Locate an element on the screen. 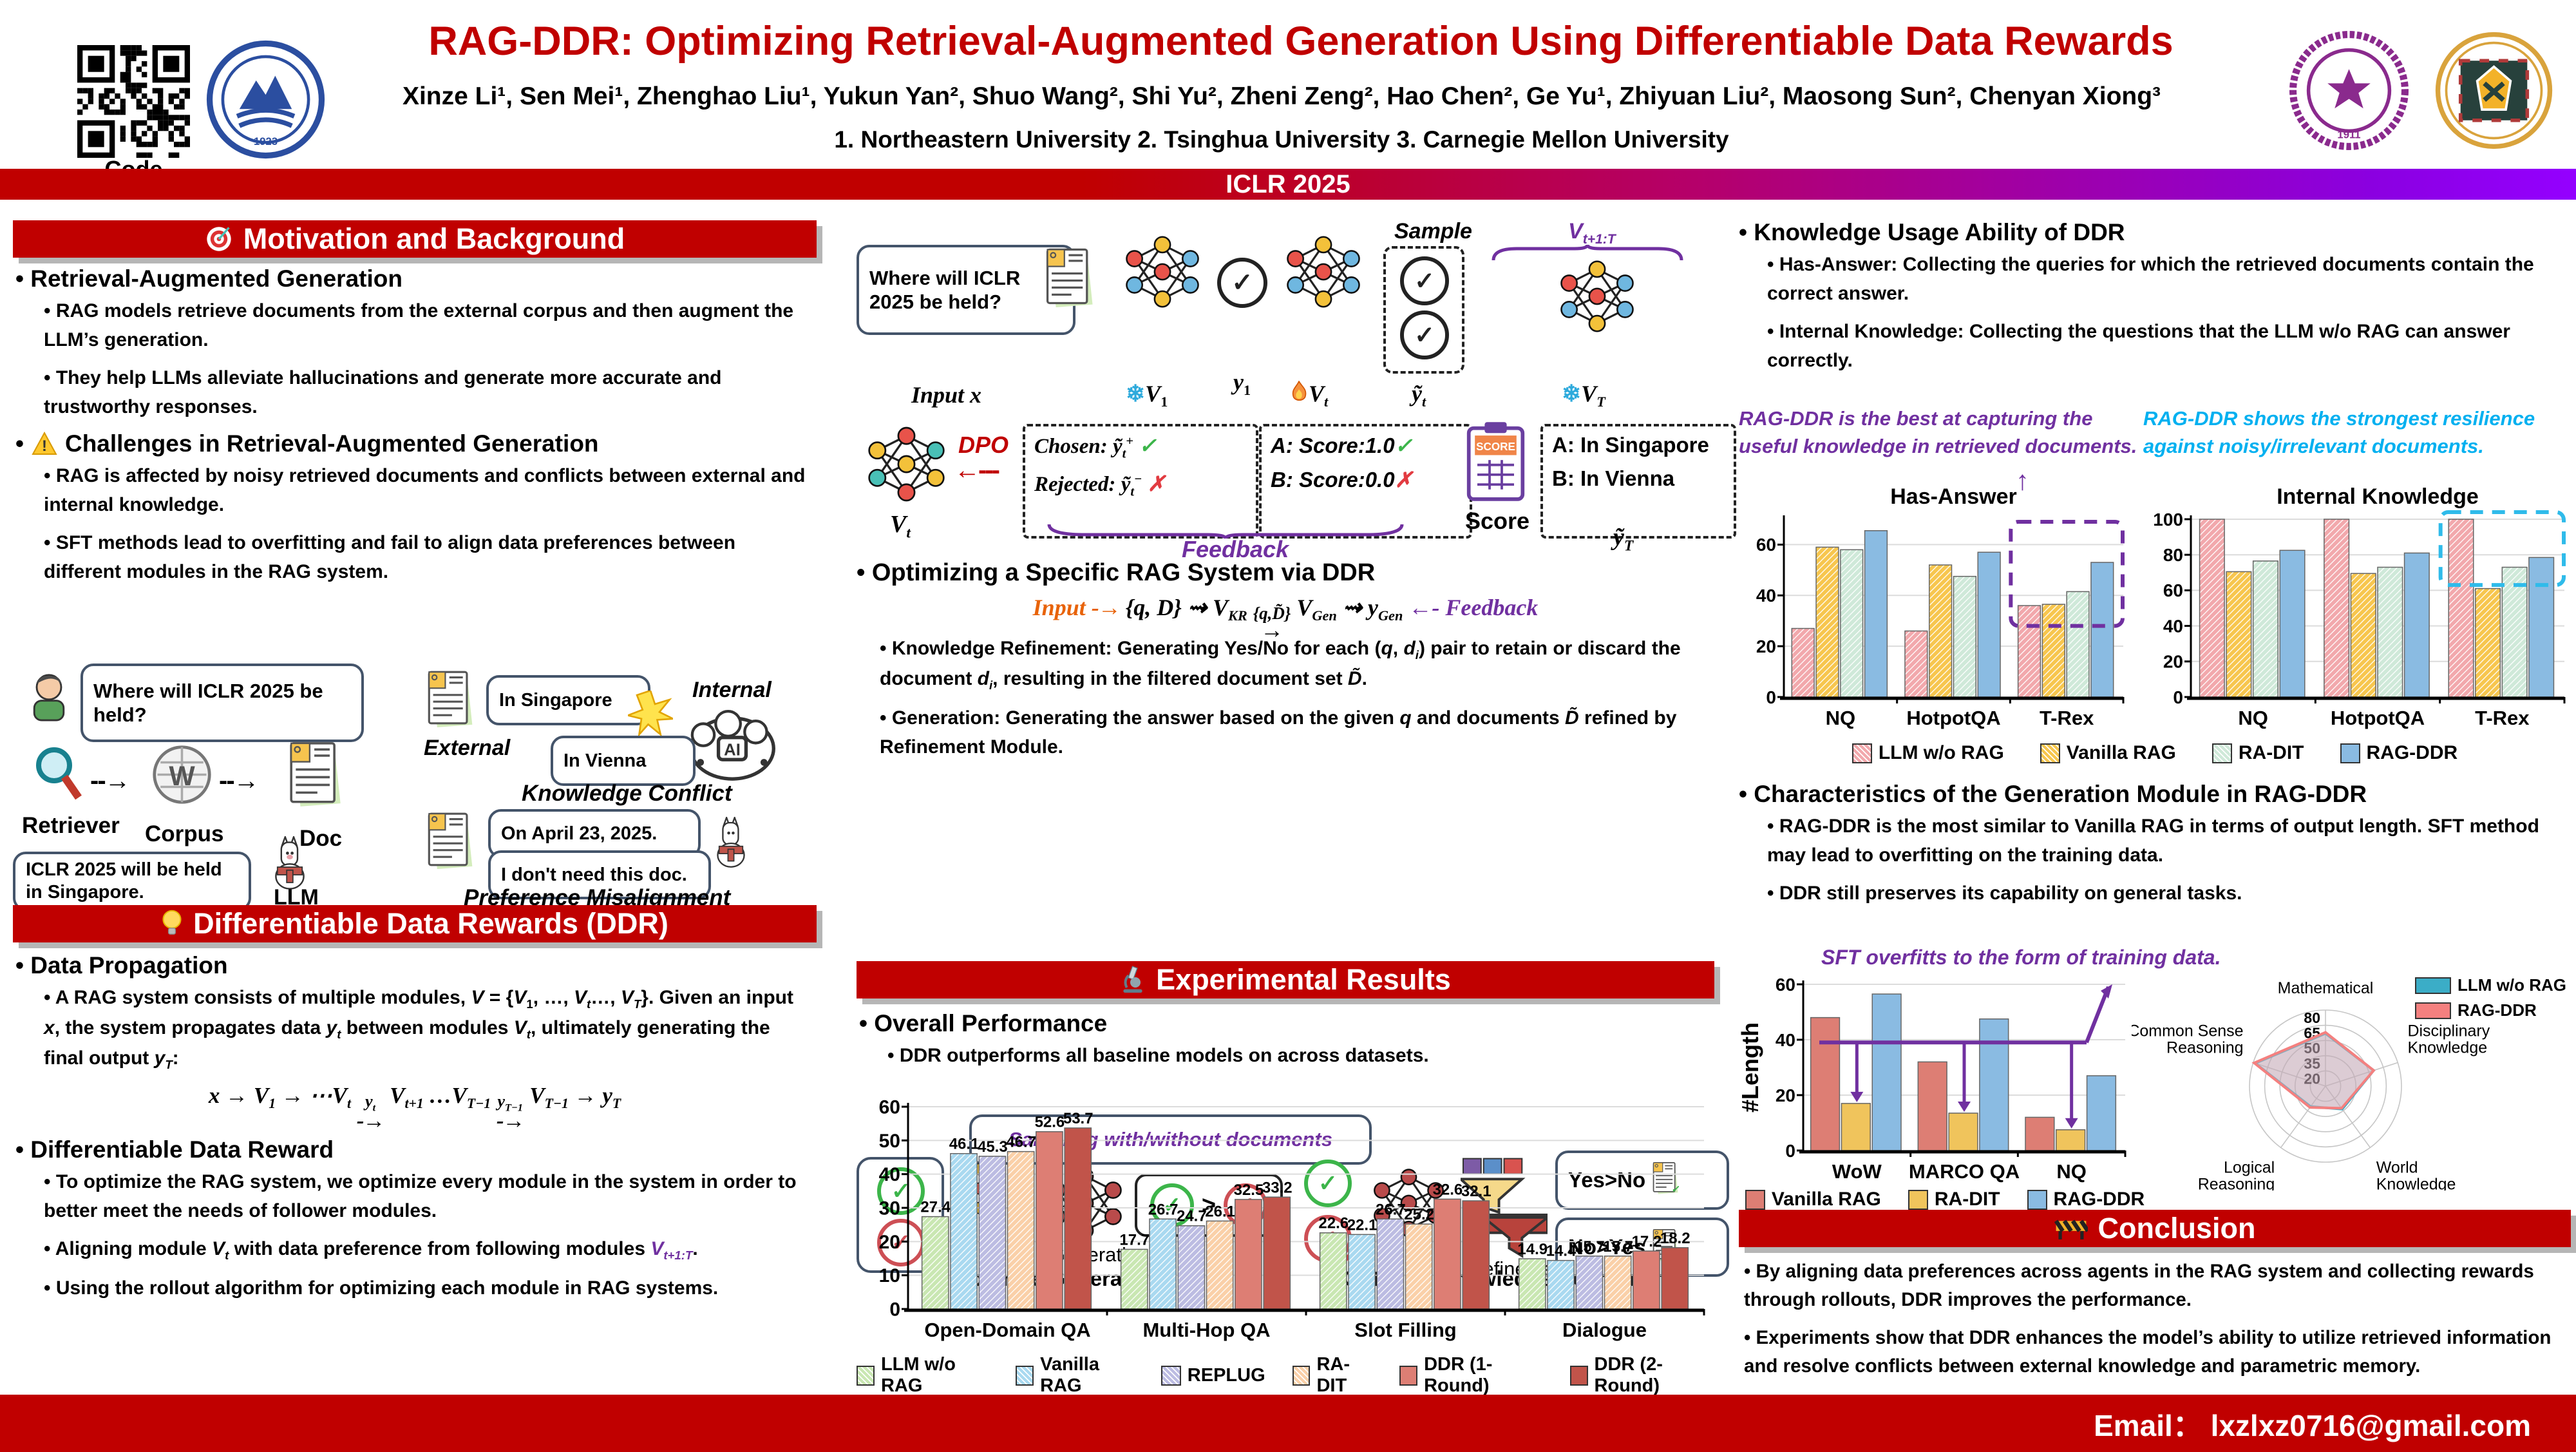  module-vt-network-icon is located at coordinates (1323, 273).